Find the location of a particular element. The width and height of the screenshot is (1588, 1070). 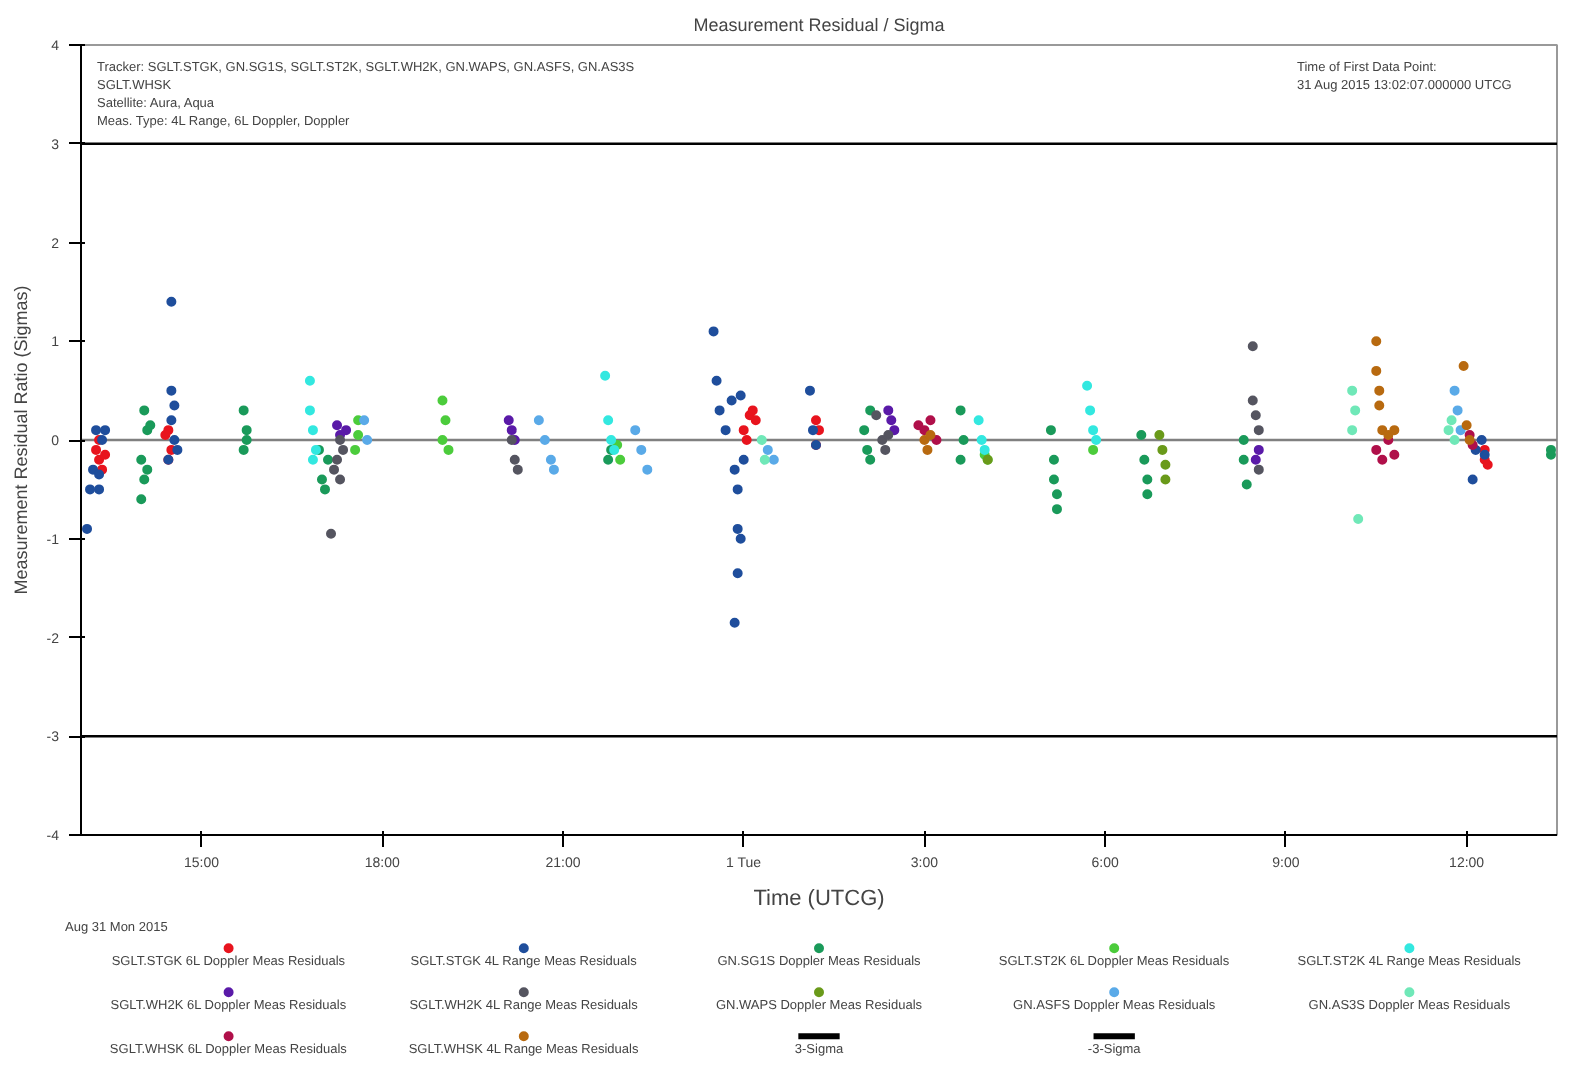

x-axis-title: Time (UTCG) is located at coordinates (819, 899).